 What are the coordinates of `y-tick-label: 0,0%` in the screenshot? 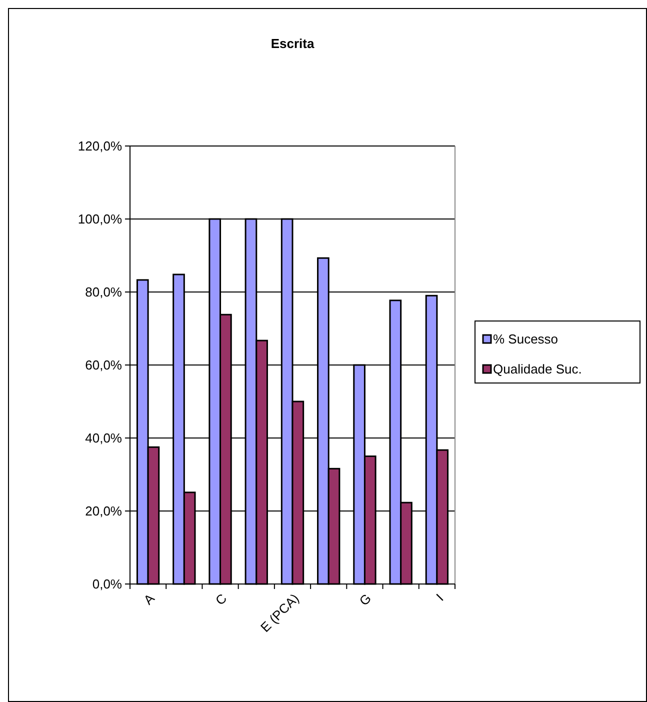 It's located at (107, 584).